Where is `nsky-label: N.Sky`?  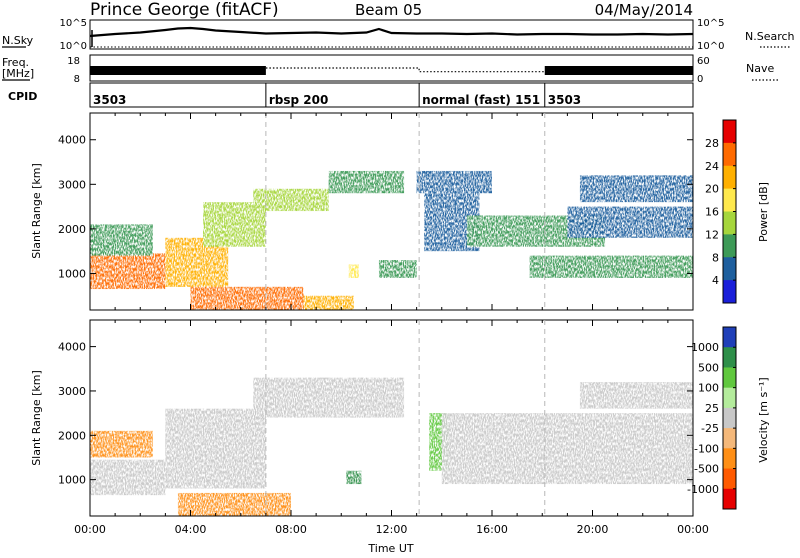
nsky-label: N.Sky is located at coordinates (18, 40).